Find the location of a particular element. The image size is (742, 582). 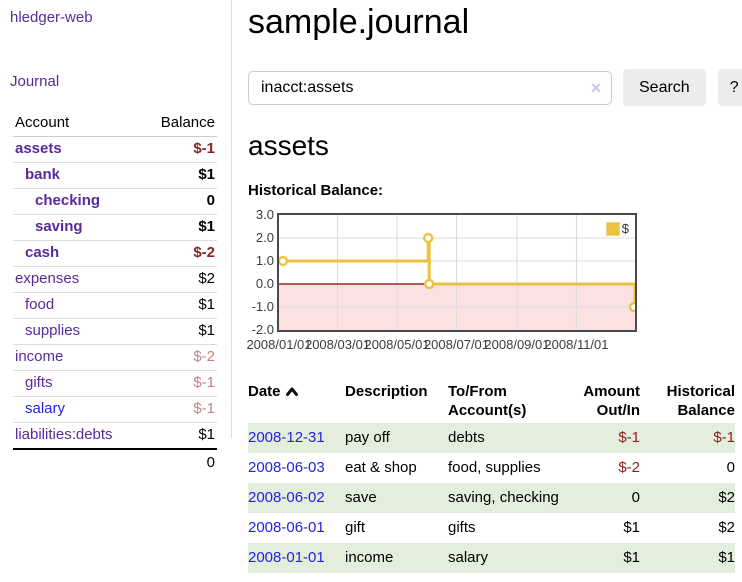

transaction-date-link: 2008-06-01 is located at coordinates (286, 527).